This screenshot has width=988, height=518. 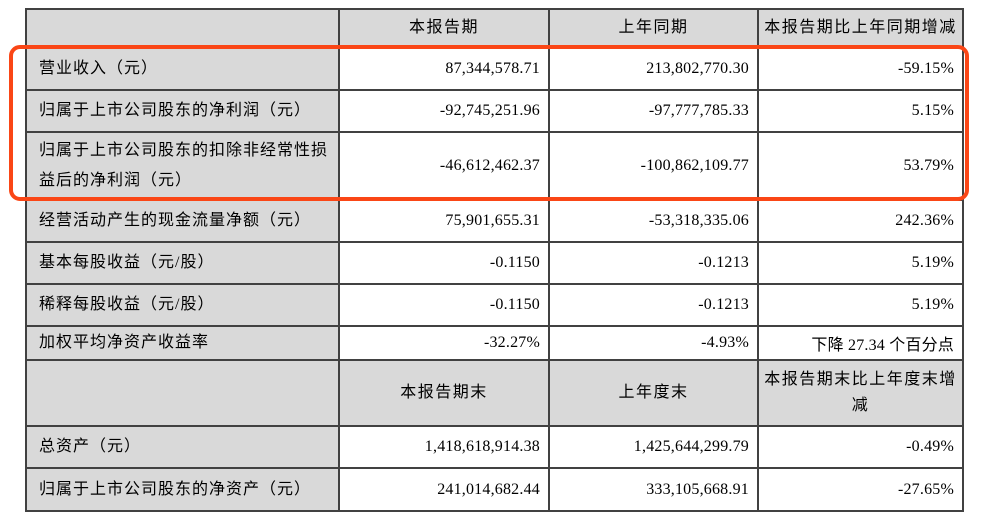 I want to click on table-row-weighted-avg-roe: 加权平均净资产收益率 -32.27% -4.93% 下降 27.34 个百分点, so click(x=494, y=343).